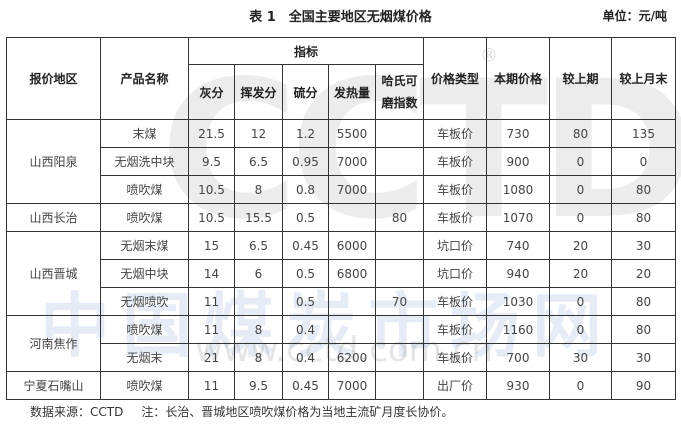 The width and height of the screenshot is (681, 424). I want to click on hgi-cell: 80, so click(399, 217).